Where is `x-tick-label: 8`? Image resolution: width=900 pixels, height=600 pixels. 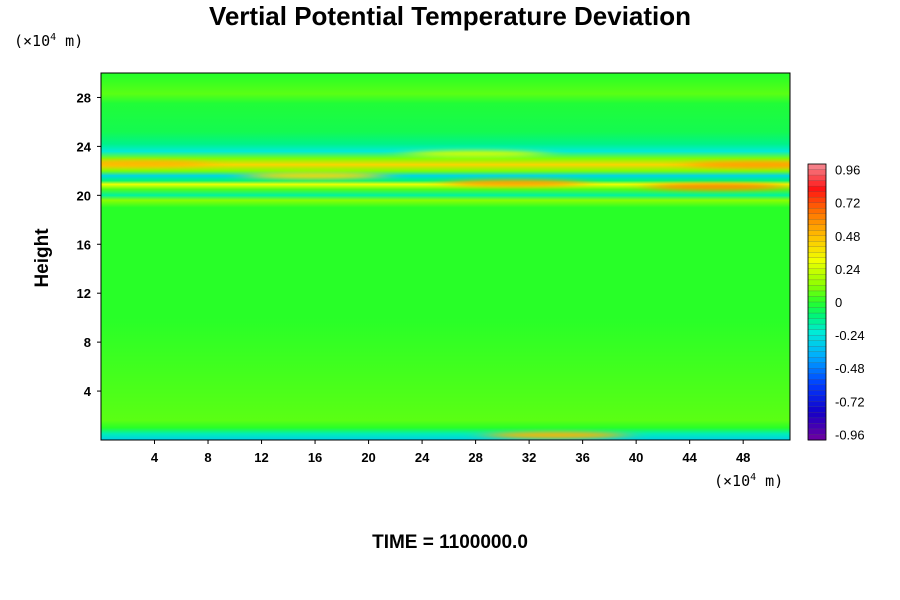 x-tick-label: 8 is located at coordinates (207, 457).